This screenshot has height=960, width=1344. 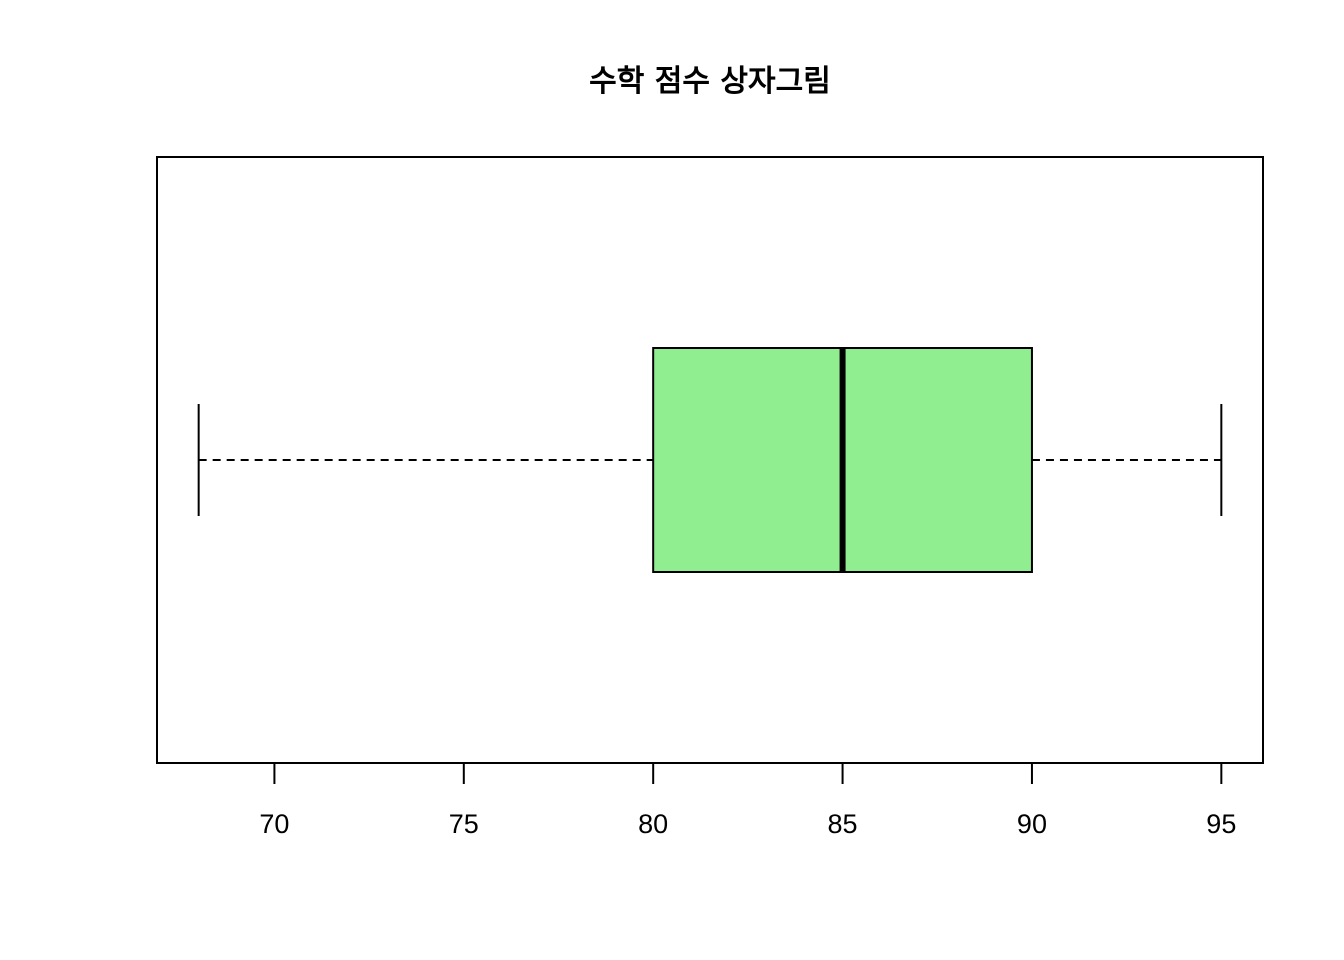 What do you see at coordinates (747, 801) in the screenshot?
I see `x-axis-ticks: 70 75 80 85 90 95` at bounding box center [747, 801].